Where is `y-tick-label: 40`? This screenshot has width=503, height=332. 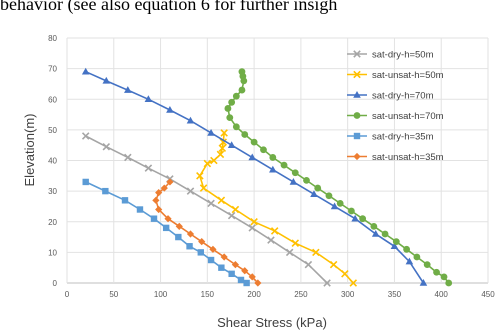
y-tick-label: 40 is located at coordinates (52, 161).